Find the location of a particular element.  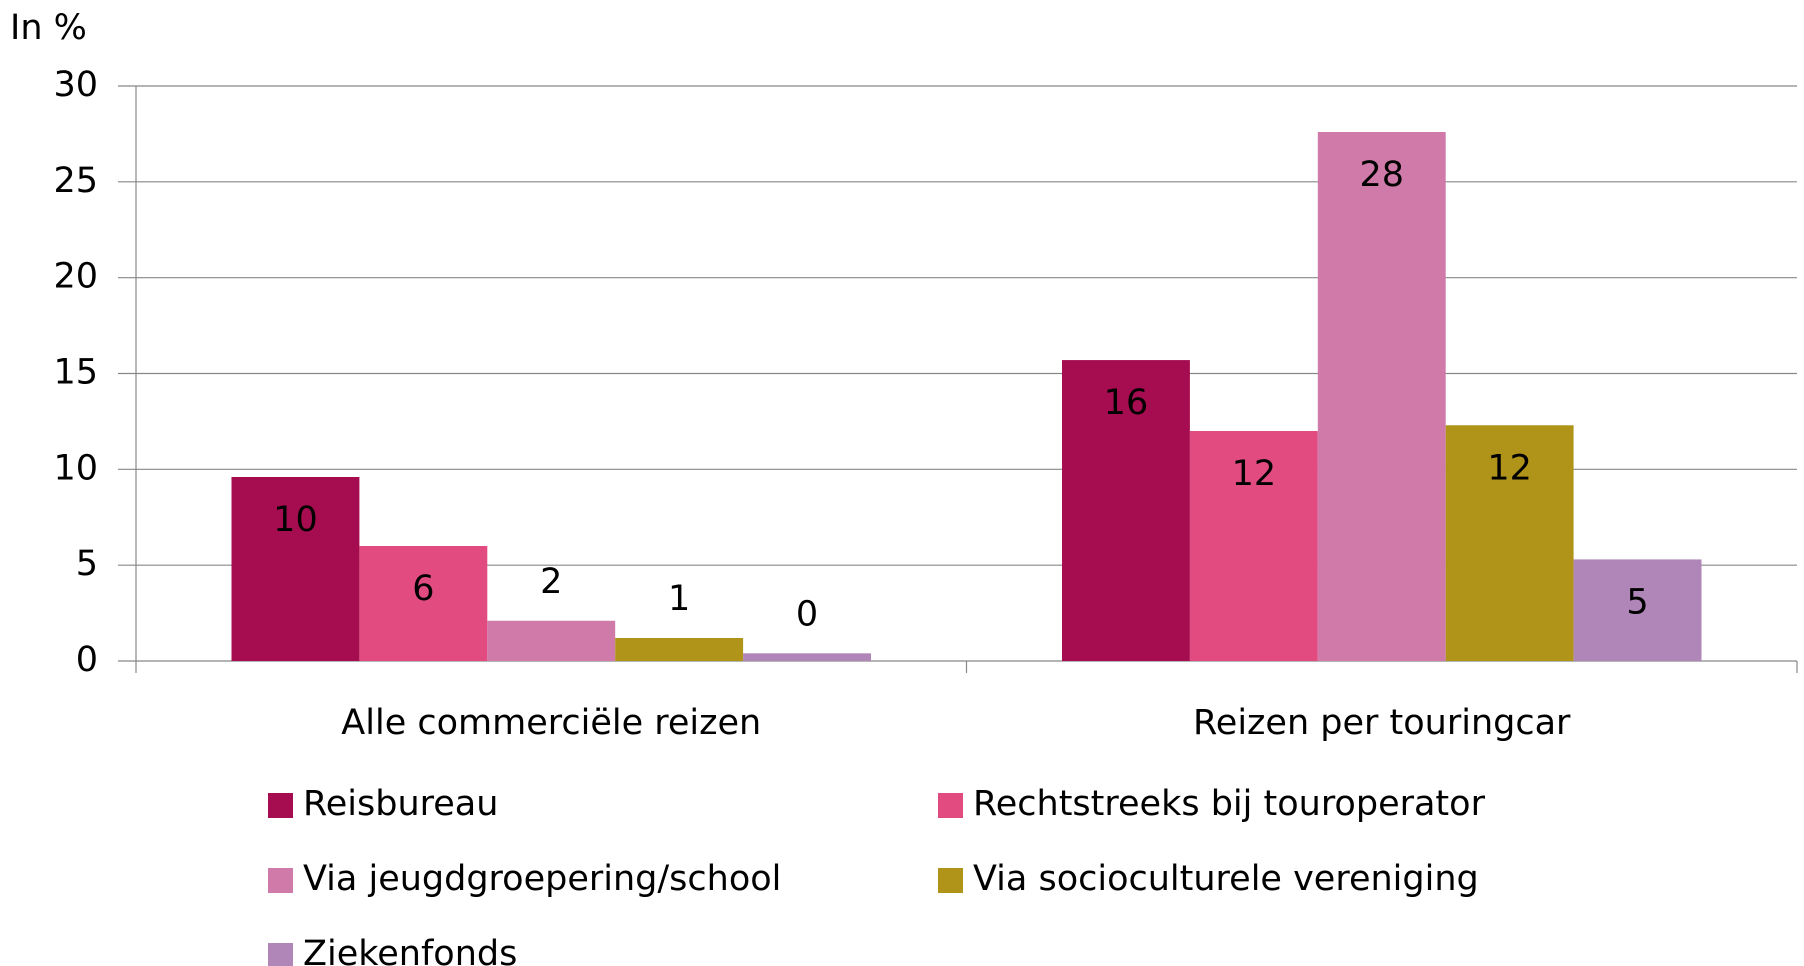

legend-label: Reisbureau is located at coordinates (400, 804).